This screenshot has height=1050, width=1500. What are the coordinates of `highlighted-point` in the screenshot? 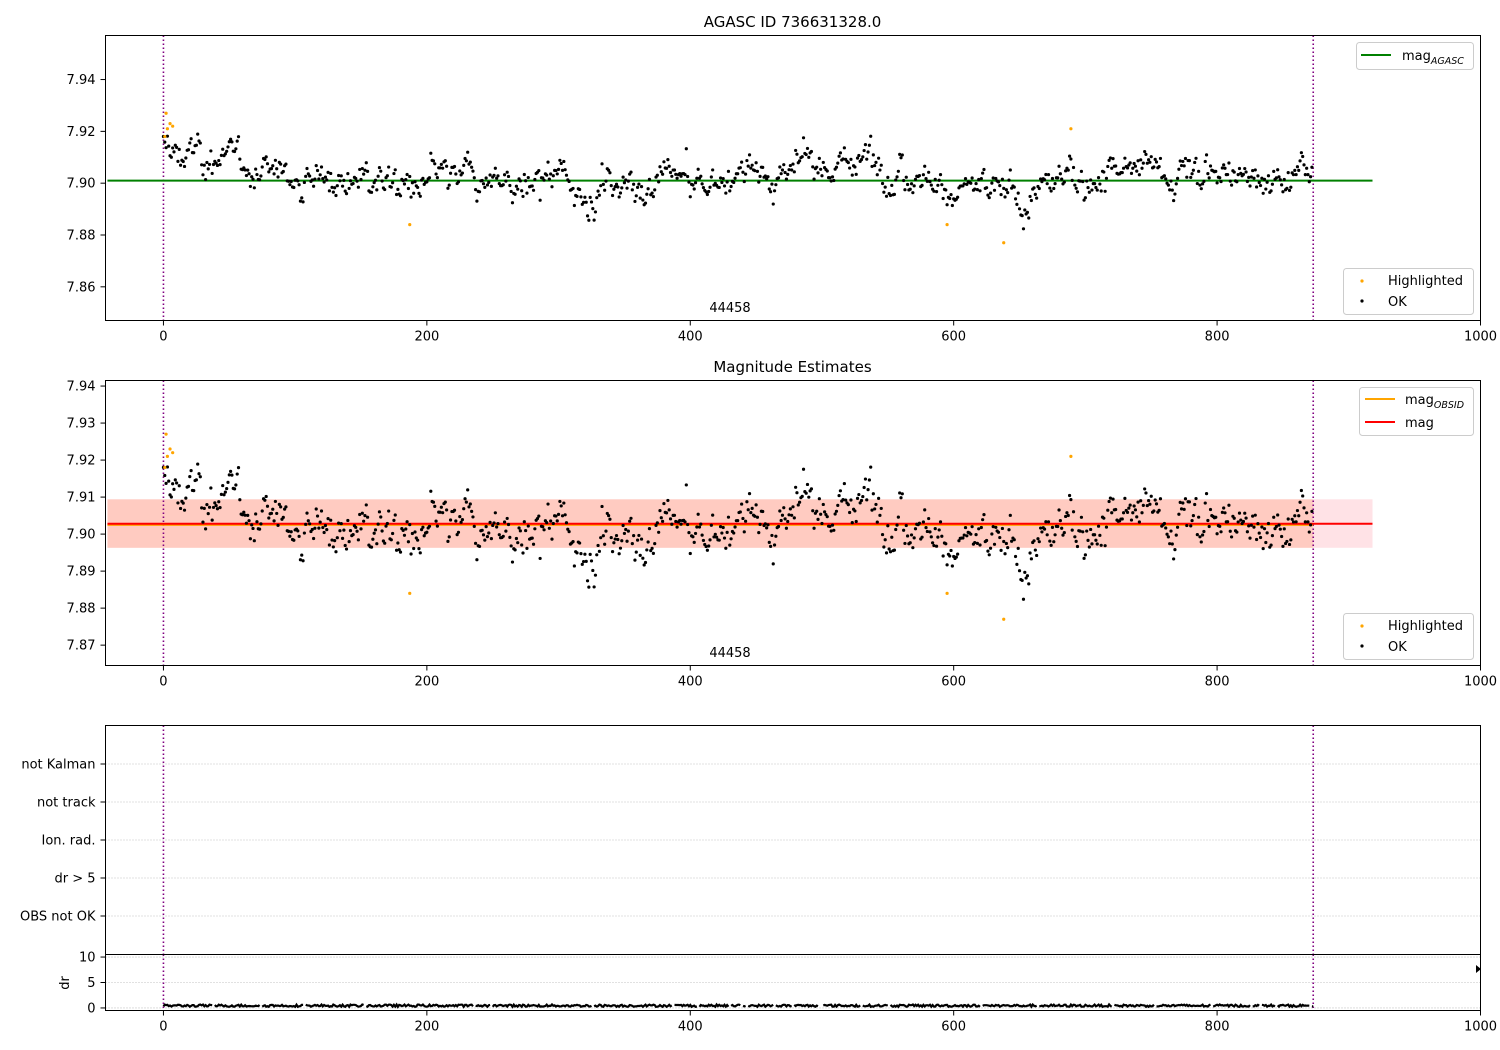 It's located at (167, 129).